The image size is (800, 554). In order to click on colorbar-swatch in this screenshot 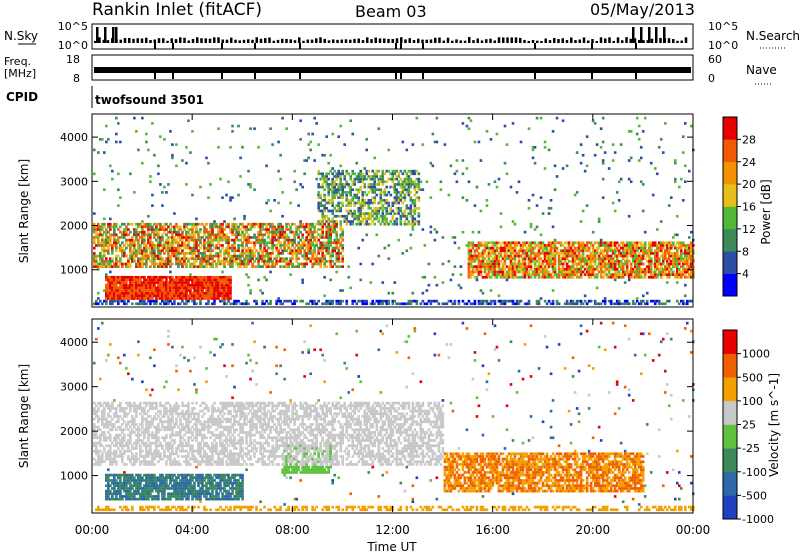, I will do `click(730, 218)`.